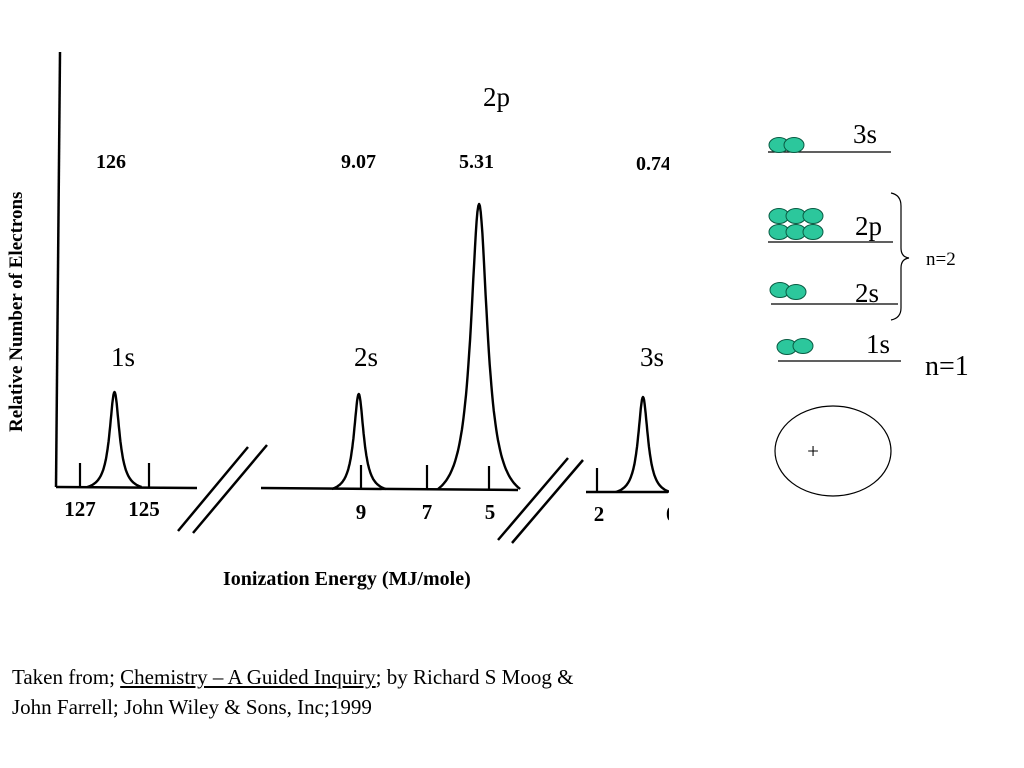  I want to click on peak-3s, so click(643, 444).